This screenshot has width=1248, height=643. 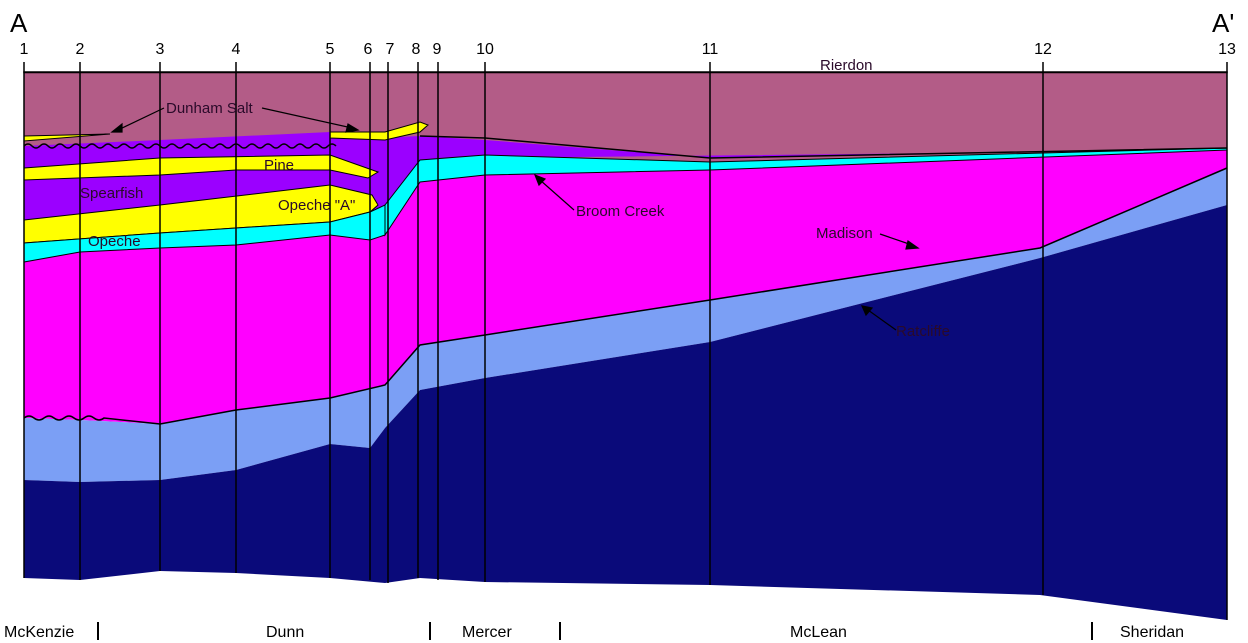 I want to click on label-opeche: Opeche, so click(x=114, y=241).